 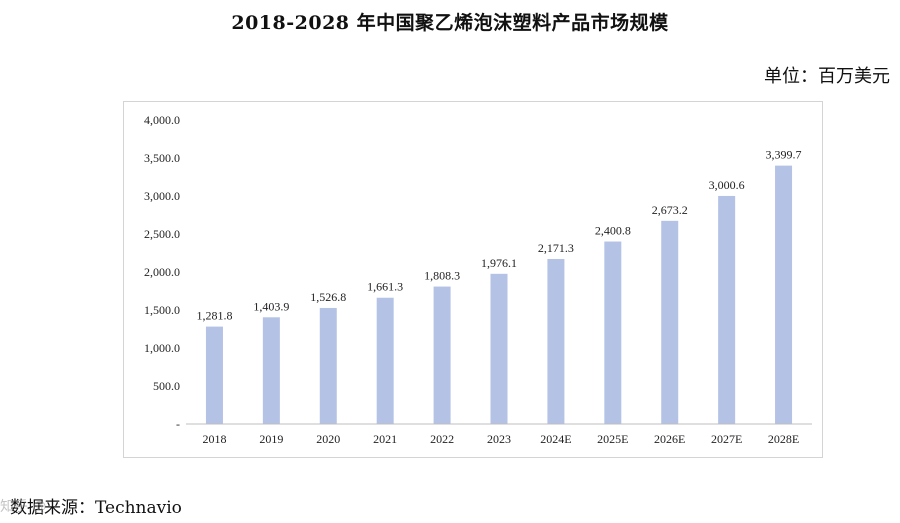 I want to click on data-label-2027E: 3,000.6, so click(x=727, y=185).